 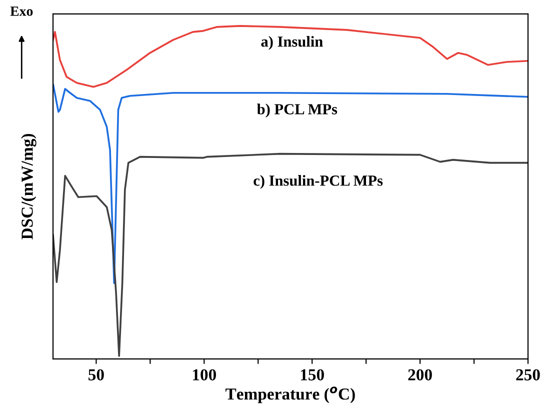 I want to click on annotation: a) Insulin, so click(x=292, y=43).